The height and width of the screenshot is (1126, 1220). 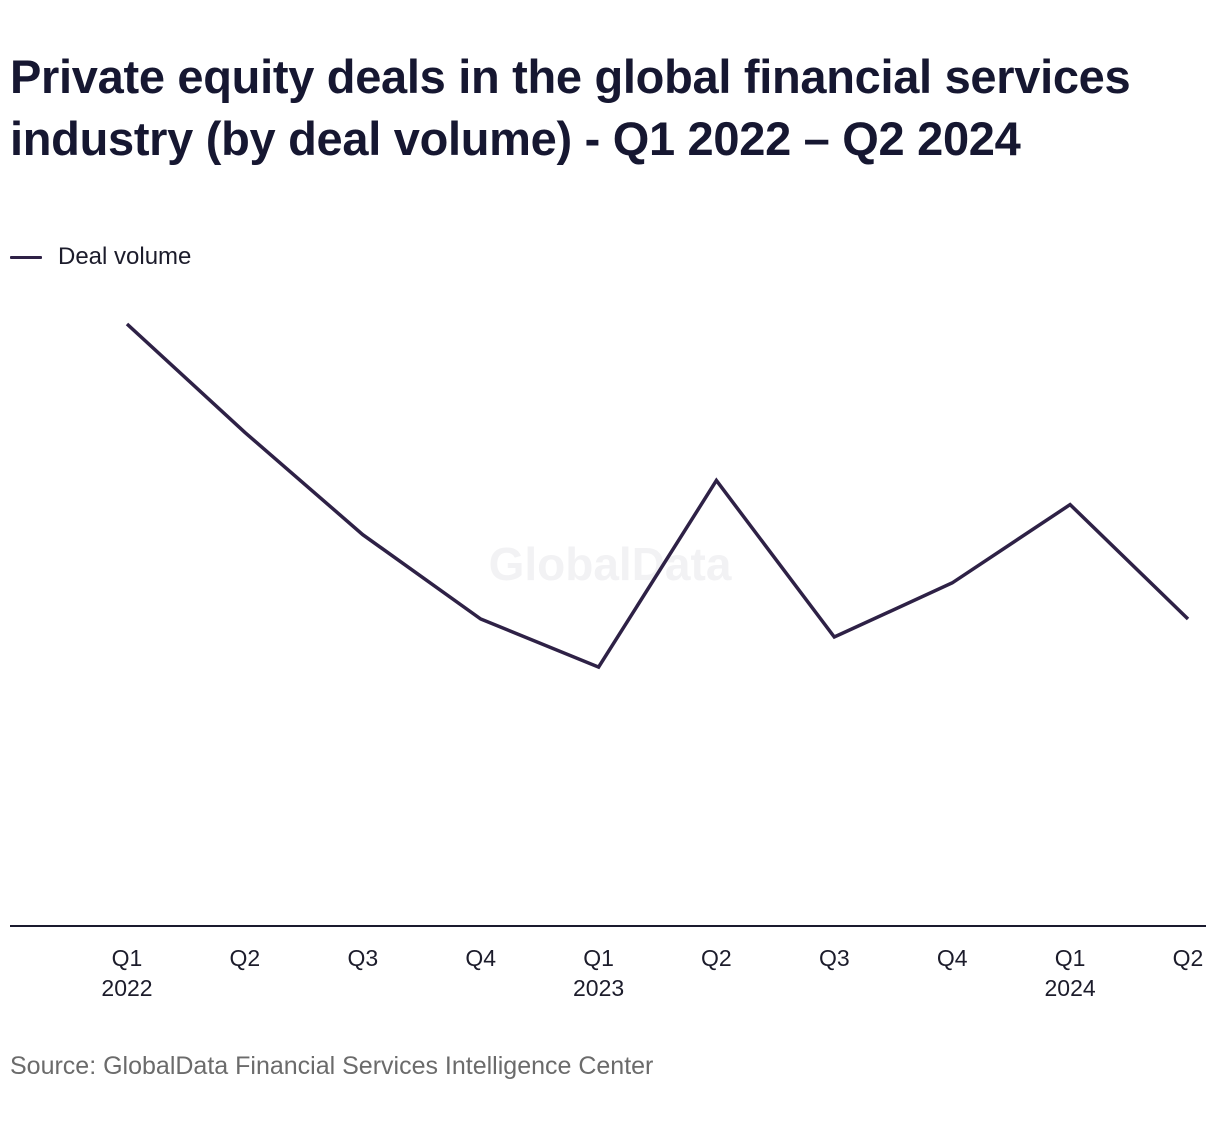 What do you see at coordinates (652, 973) in the screenshot?
I see `x-axis-ticks: Q1 2022 Q2 Q3 Q4 Q1 2023 Q2 Q3 Q4 Q1 2024 Q2` at bounding box center [652, 973].